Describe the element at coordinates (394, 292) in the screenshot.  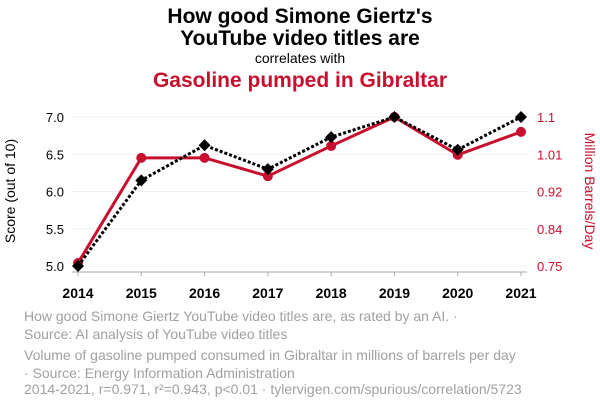
I see `x-tick-label: 2019` at that location.